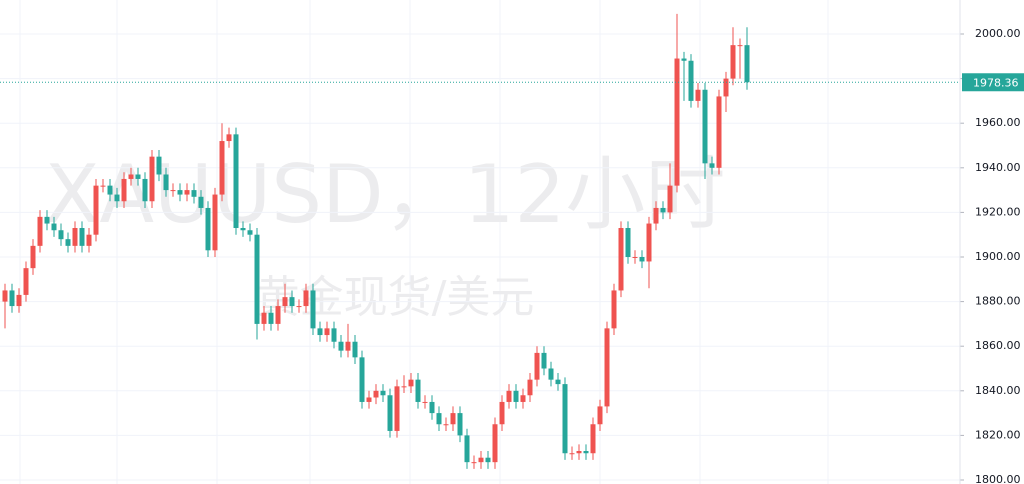 The image size is (1024, 484). I want to click on y-tick-label: 1920.00, so click(998, 211).